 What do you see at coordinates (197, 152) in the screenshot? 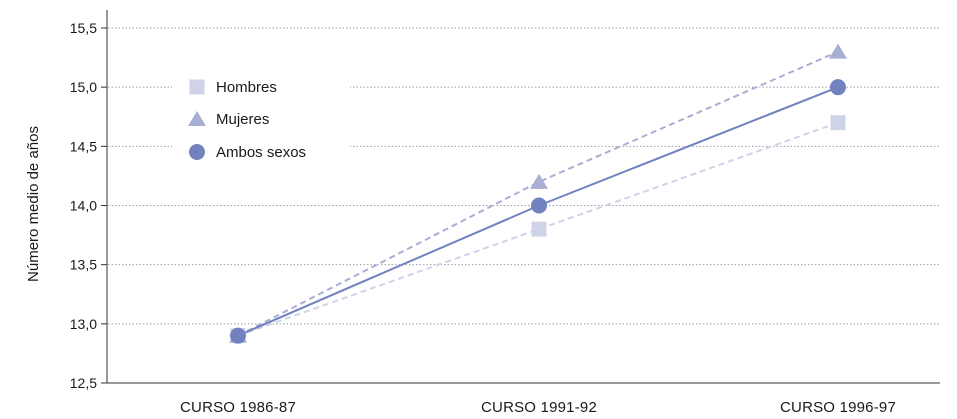
I see `legend-marker-ambos-sexos` at bounding box center [197, 152].